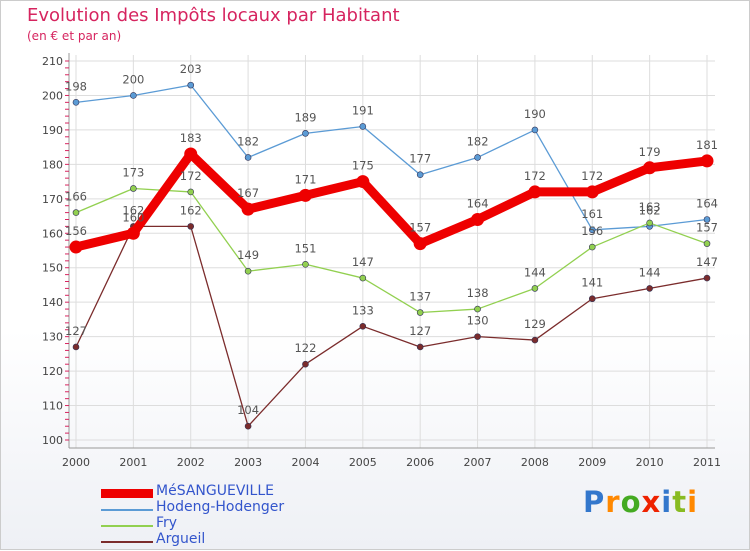 This screenshot has width=750, height=551. Describe the element at coordinates (213, 15) in the screenshot. I see `chart-title: Evolution des Impôts locaux par Habitant` at that location.